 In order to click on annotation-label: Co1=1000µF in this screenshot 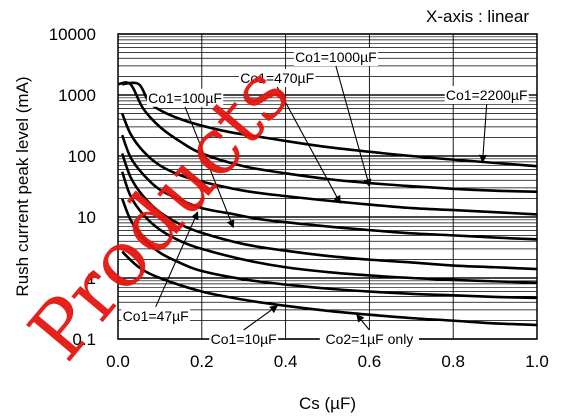, I will do `click(336, 57)`.